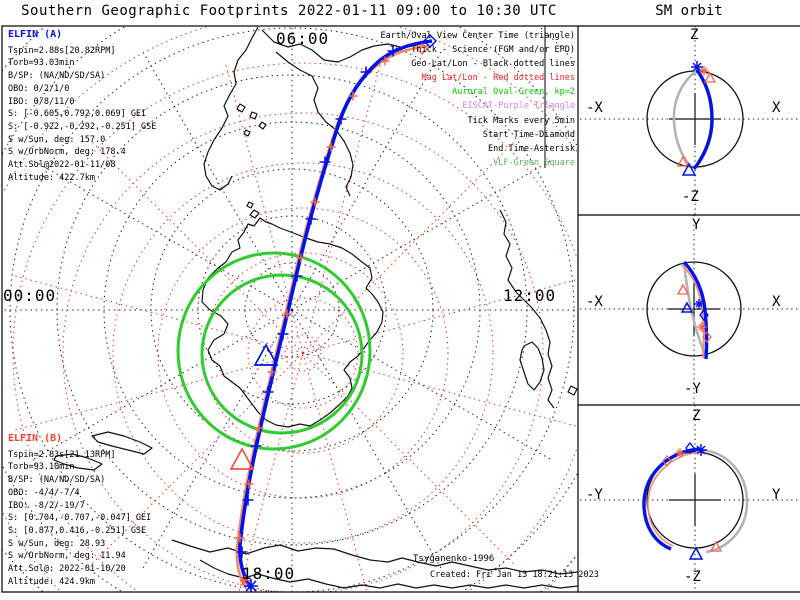 Image resolution: width=800 pixels, height=600 pixels. What do you see at coordinates (776, 302) in the screenshot?
I see `p2-axis-right: X` at bounding box center [776, 302].